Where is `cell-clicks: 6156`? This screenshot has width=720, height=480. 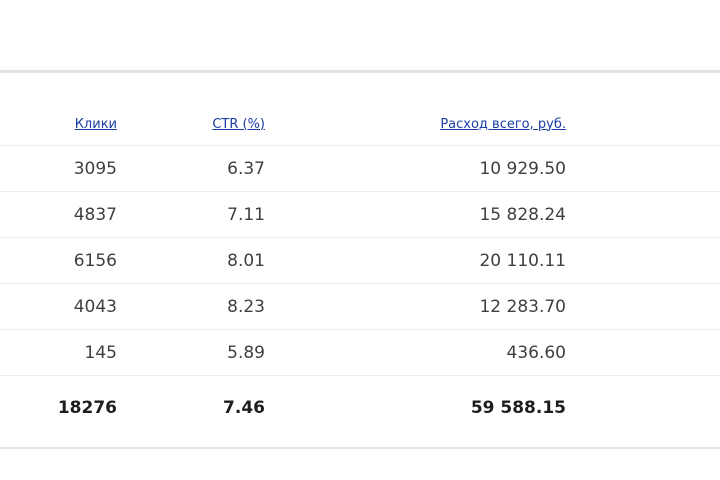
cell-clicks: 6156 is located at coordinates (58, 260).